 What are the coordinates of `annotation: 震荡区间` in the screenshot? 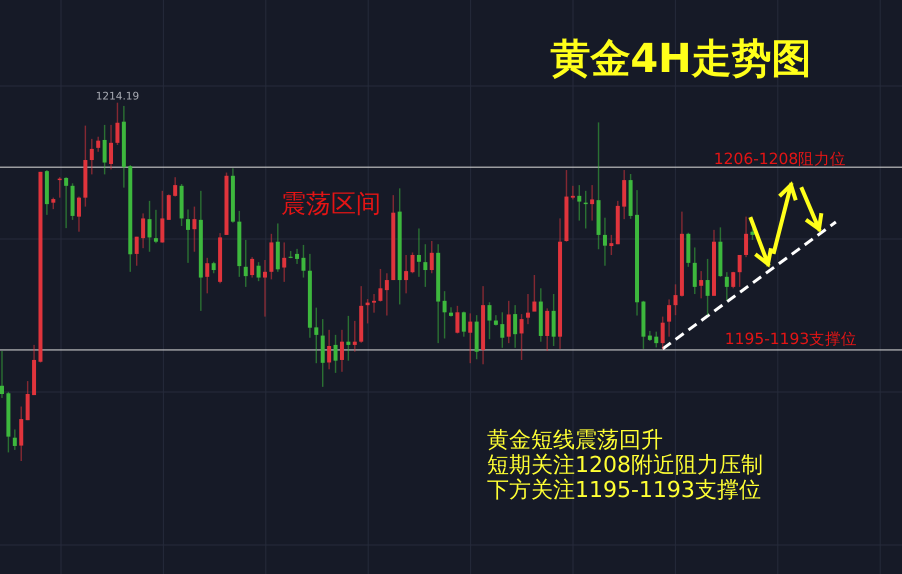 It's located at (331, 203).